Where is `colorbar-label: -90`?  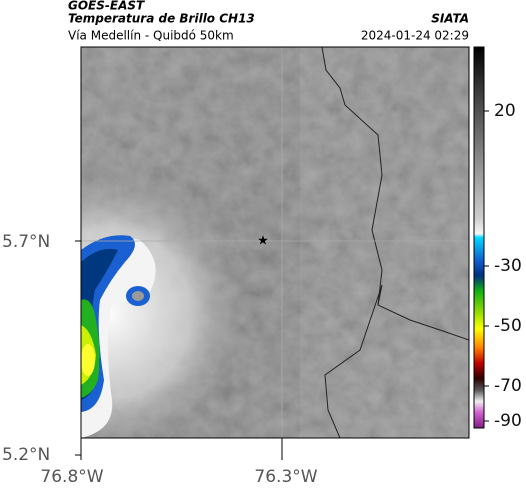
colorbar-label: -90 is located at coordinates (508, 421).